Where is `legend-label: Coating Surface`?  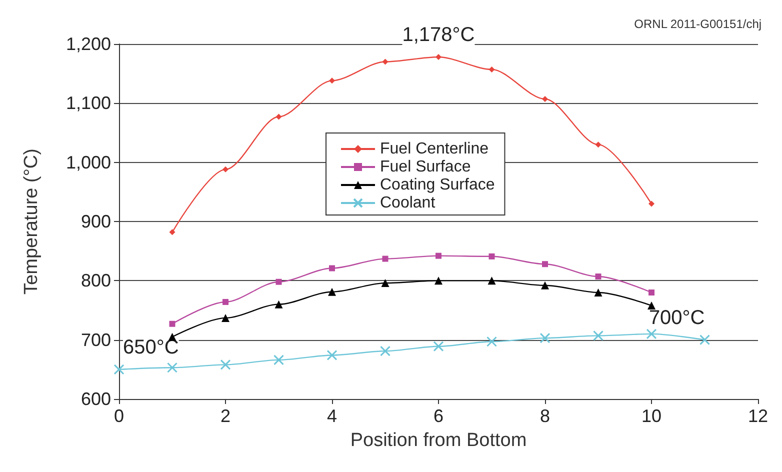 legend-label: Coating Surface is located at coordinates (437, 185).